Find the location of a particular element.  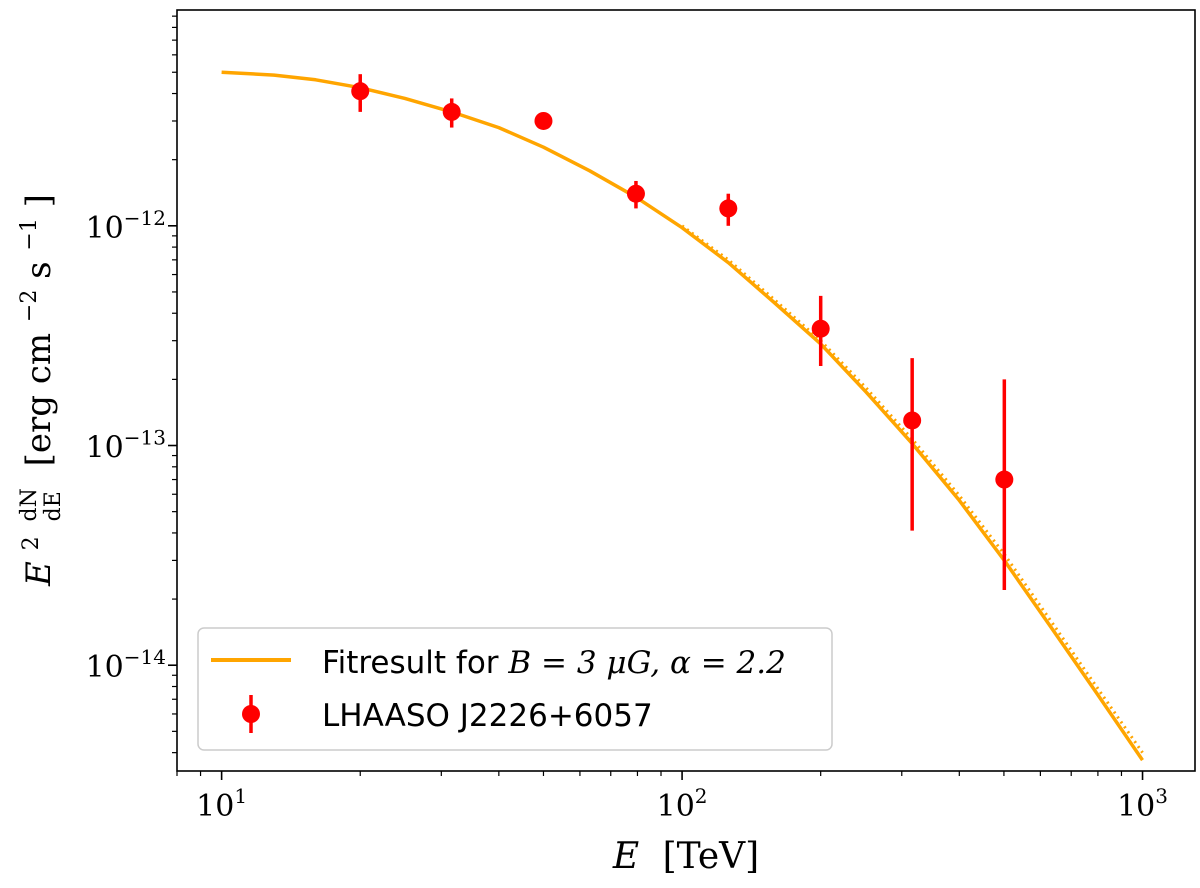

y-axis-label-unit-mid: s is located at coordinates (39, 269).